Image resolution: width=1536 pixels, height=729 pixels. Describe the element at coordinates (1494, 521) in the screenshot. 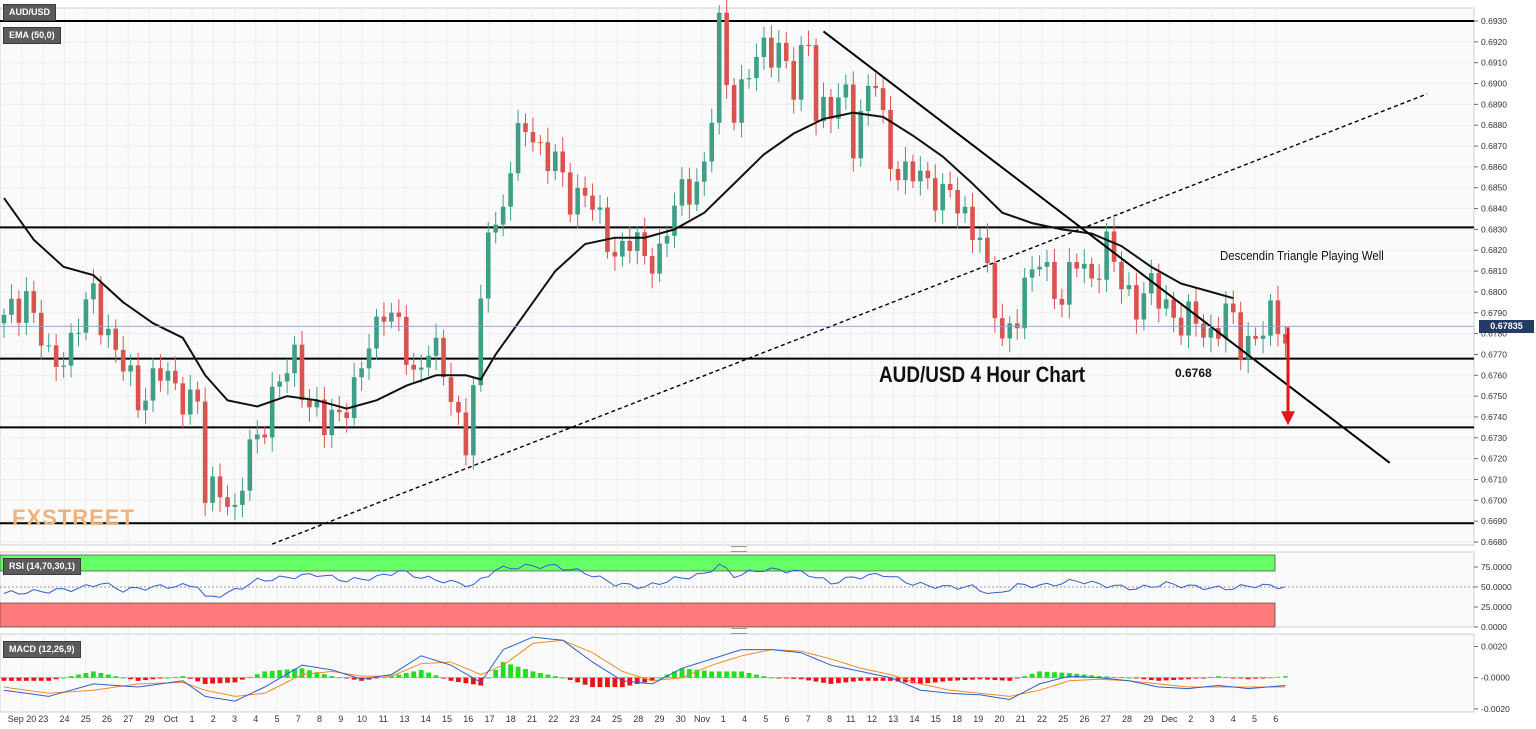

I see `y-tick-label: 0.6690` at that location.